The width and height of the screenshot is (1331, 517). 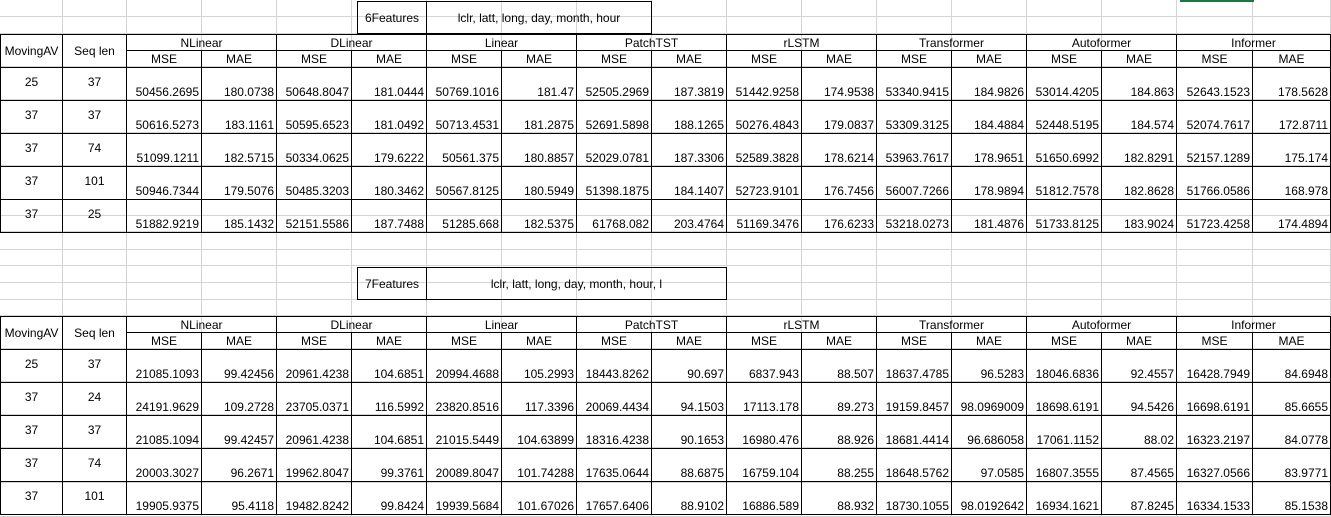 I want to click on value-cell: 51285.668, so click(x=464, y=216).